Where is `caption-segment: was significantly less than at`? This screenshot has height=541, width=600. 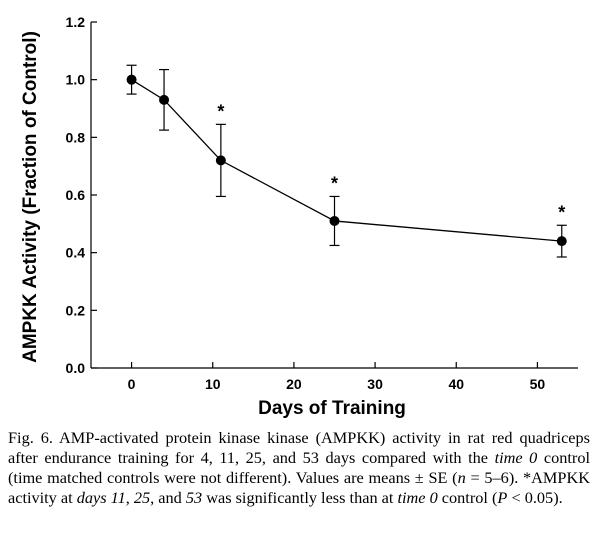 caption-segment: was significantly less than at is located at coordinates (300, 497).